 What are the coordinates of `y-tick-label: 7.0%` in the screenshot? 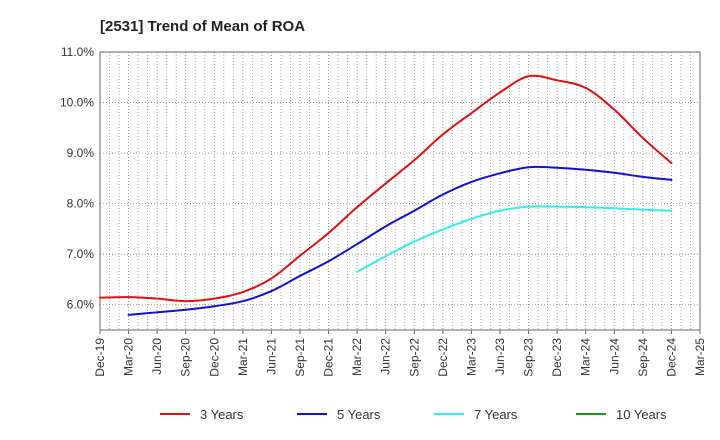 It's located at (81, 254).